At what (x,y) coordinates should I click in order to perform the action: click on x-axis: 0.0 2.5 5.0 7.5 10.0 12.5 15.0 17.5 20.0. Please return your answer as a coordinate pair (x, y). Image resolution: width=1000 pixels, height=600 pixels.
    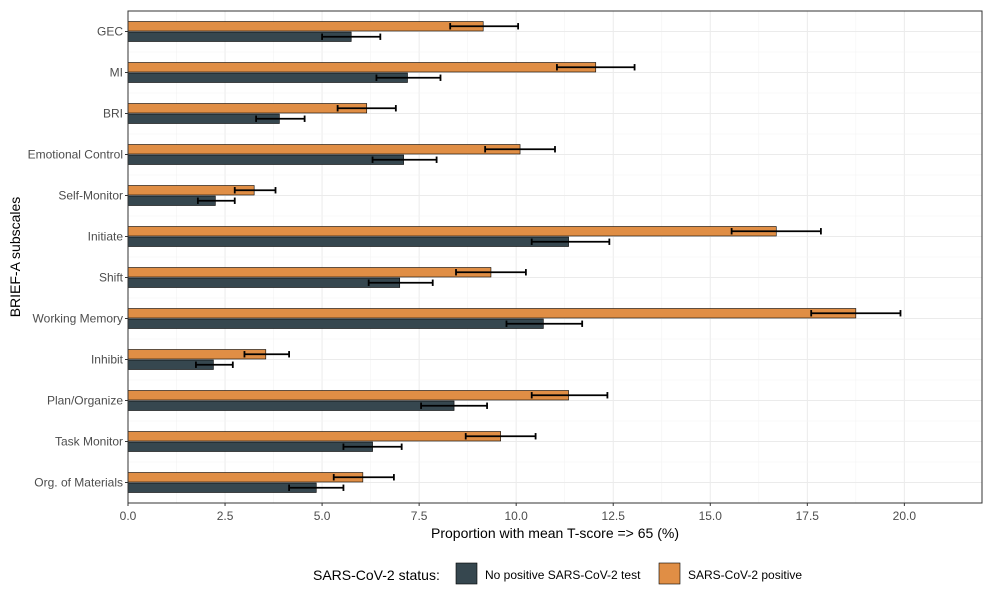
    Looking at the image, I should click on (518, 513).